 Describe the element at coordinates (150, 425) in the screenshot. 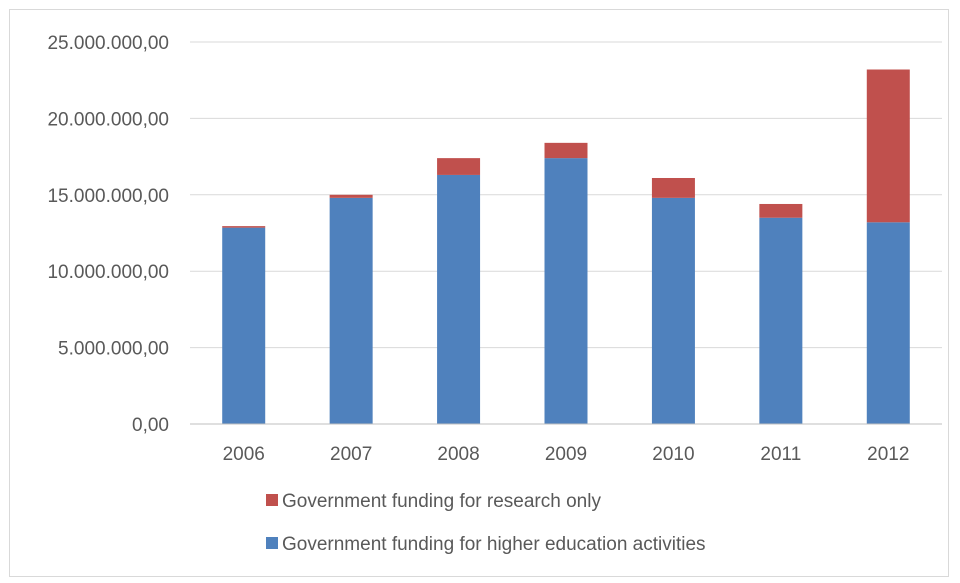

I see `y-tick-label: 0,00` at that location.